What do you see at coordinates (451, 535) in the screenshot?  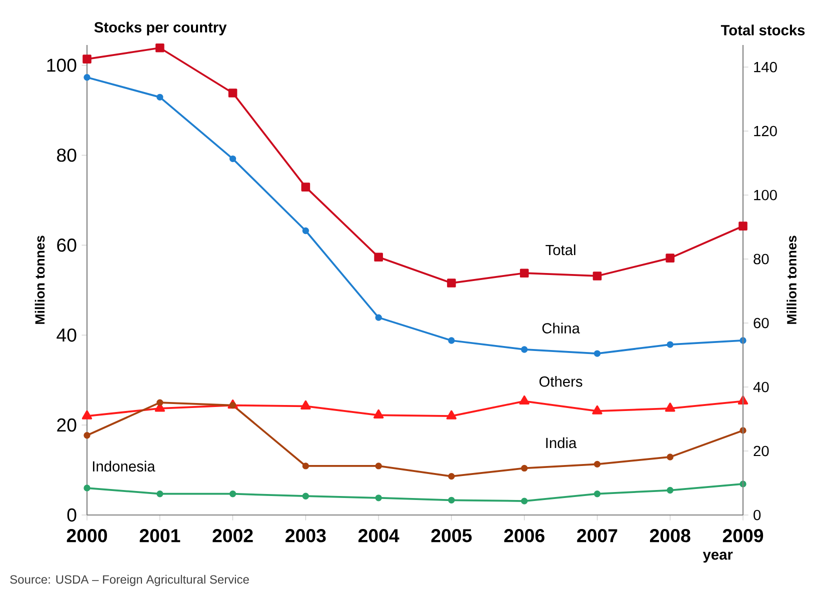 I see `x-tick-label: 2005` at bounding box center [451, 535].